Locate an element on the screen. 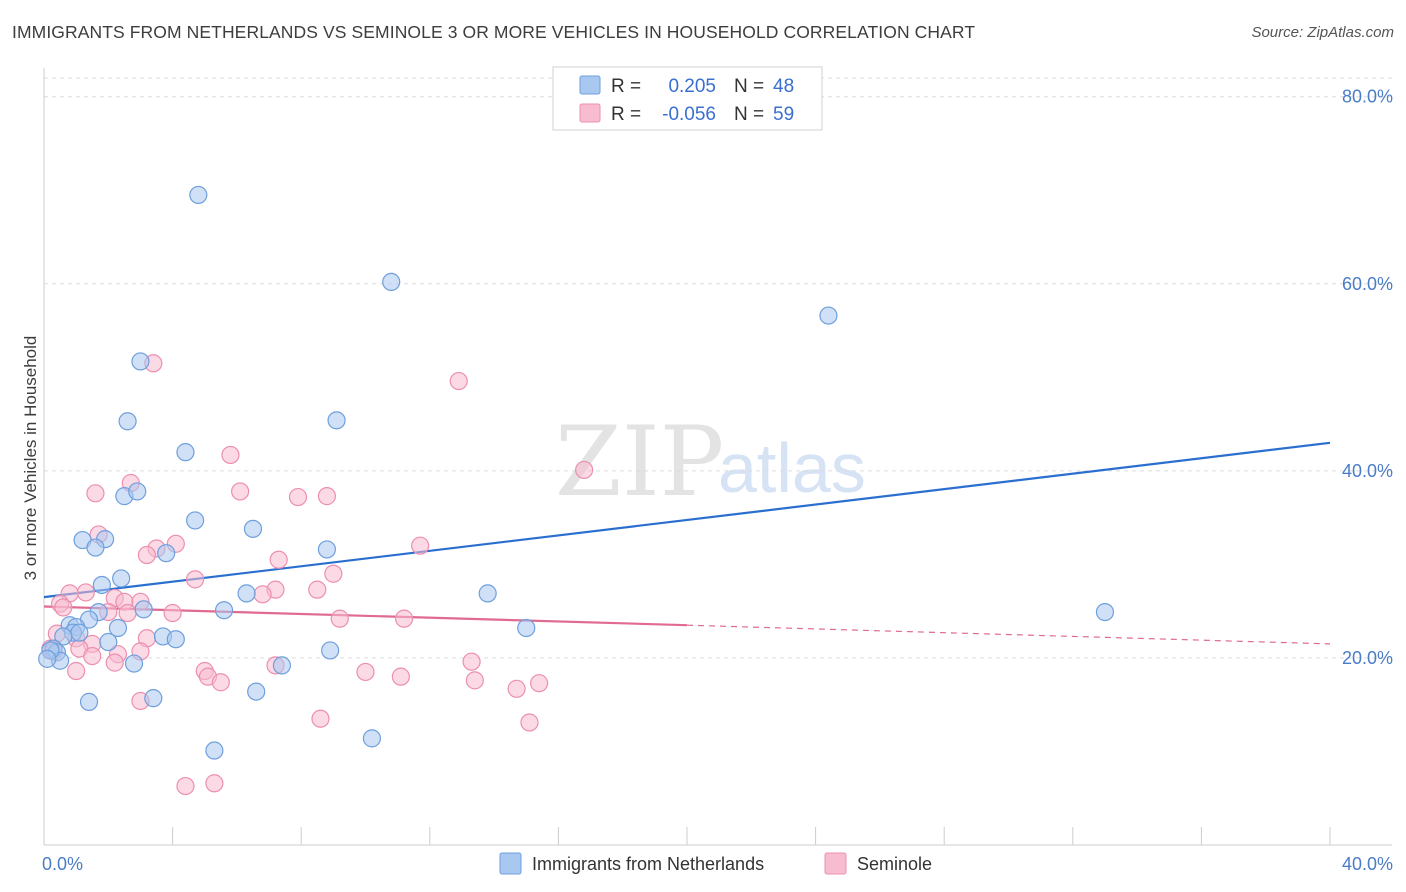 This screenshot has height=892, width=1406. source-credit: Source: ZipAtlas.com is located at coordinates (1322, 32).